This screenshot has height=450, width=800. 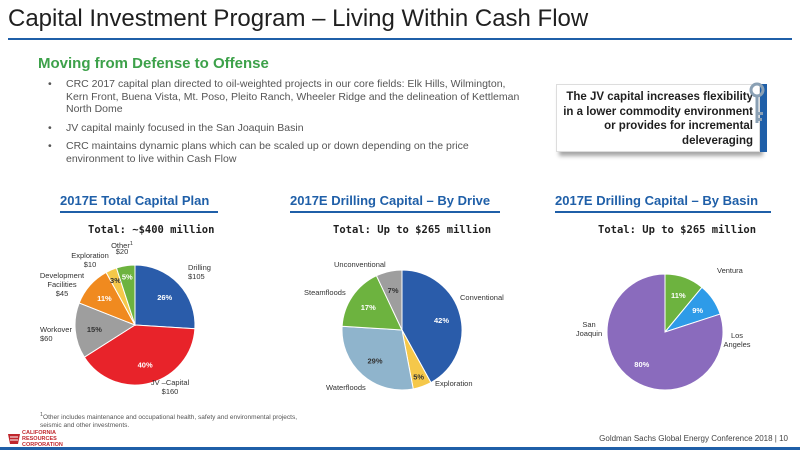 What do you see at coordinates (94, 329) in the screenshot?
I see `pie-percent-label: 15%` at bounding box center [94, 329].